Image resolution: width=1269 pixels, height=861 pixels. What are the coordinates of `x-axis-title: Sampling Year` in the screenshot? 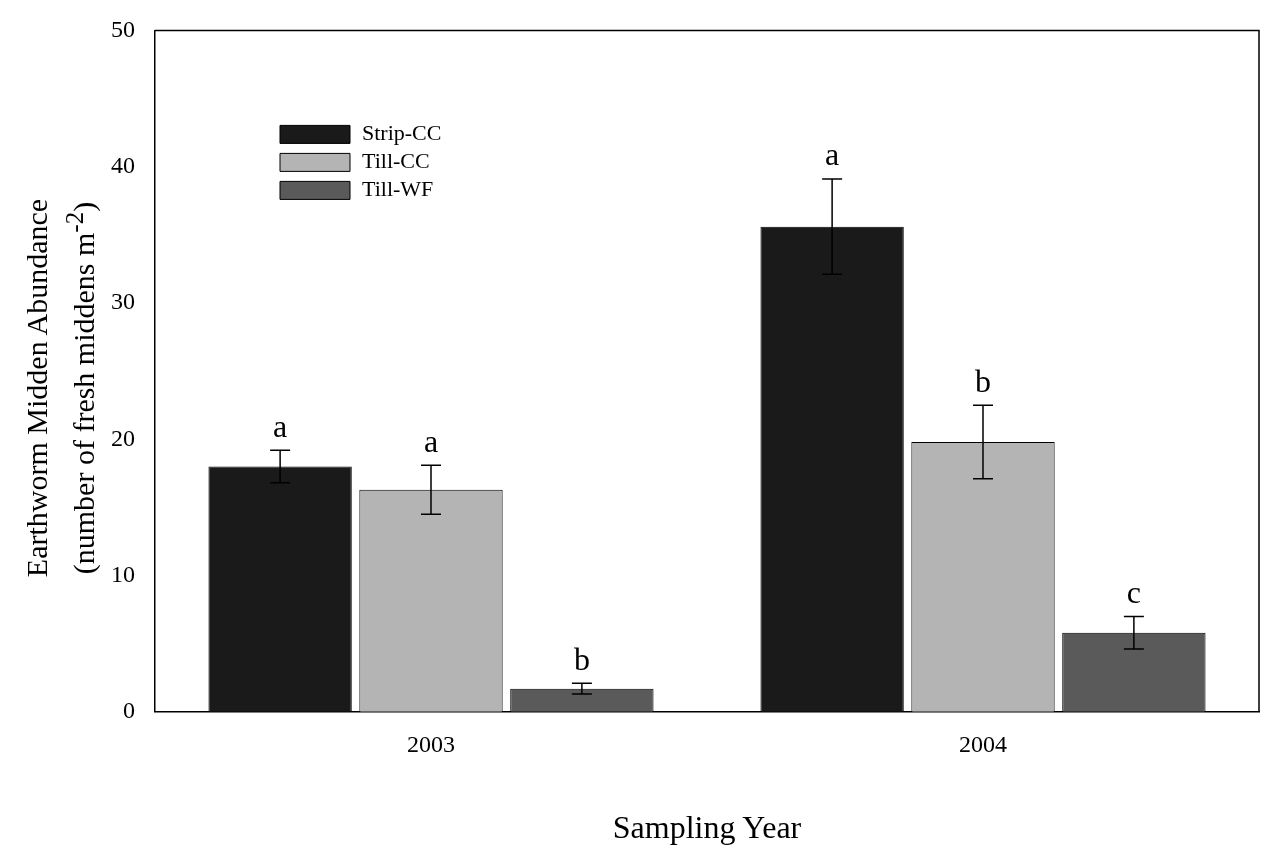 It's located at (707, 827).